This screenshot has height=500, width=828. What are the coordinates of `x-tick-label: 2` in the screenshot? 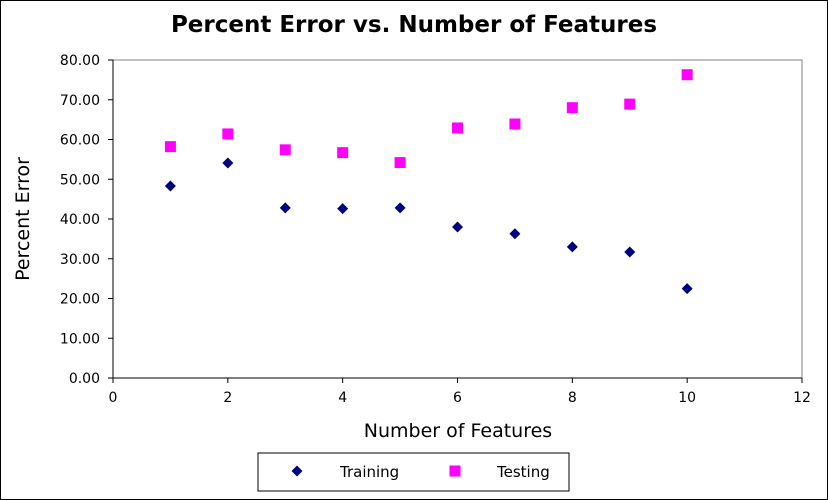 It's located at (227, 398).